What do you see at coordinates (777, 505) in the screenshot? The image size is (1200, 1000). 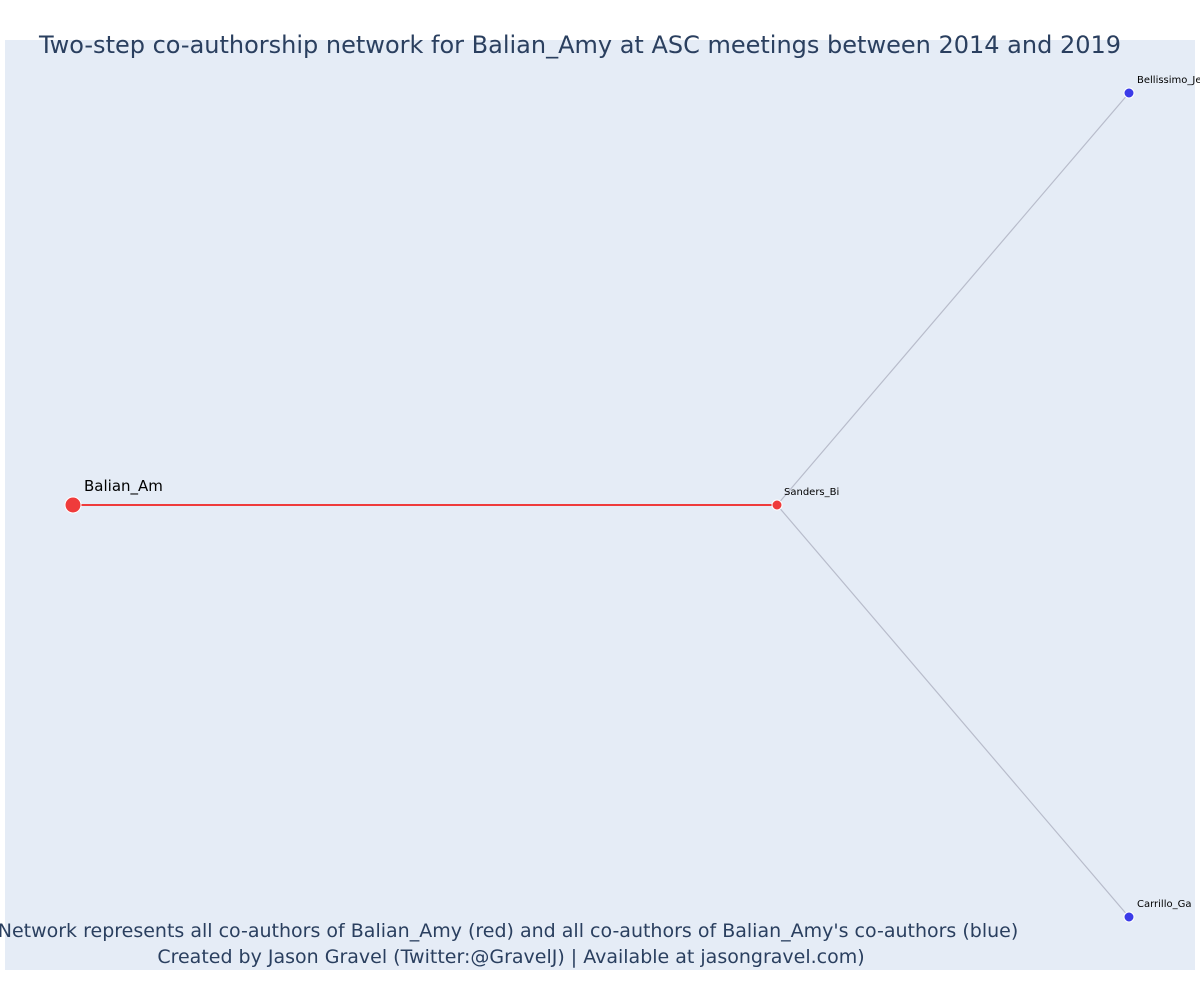 I see `node-sanders-bi` at bounding box center [777, 505].